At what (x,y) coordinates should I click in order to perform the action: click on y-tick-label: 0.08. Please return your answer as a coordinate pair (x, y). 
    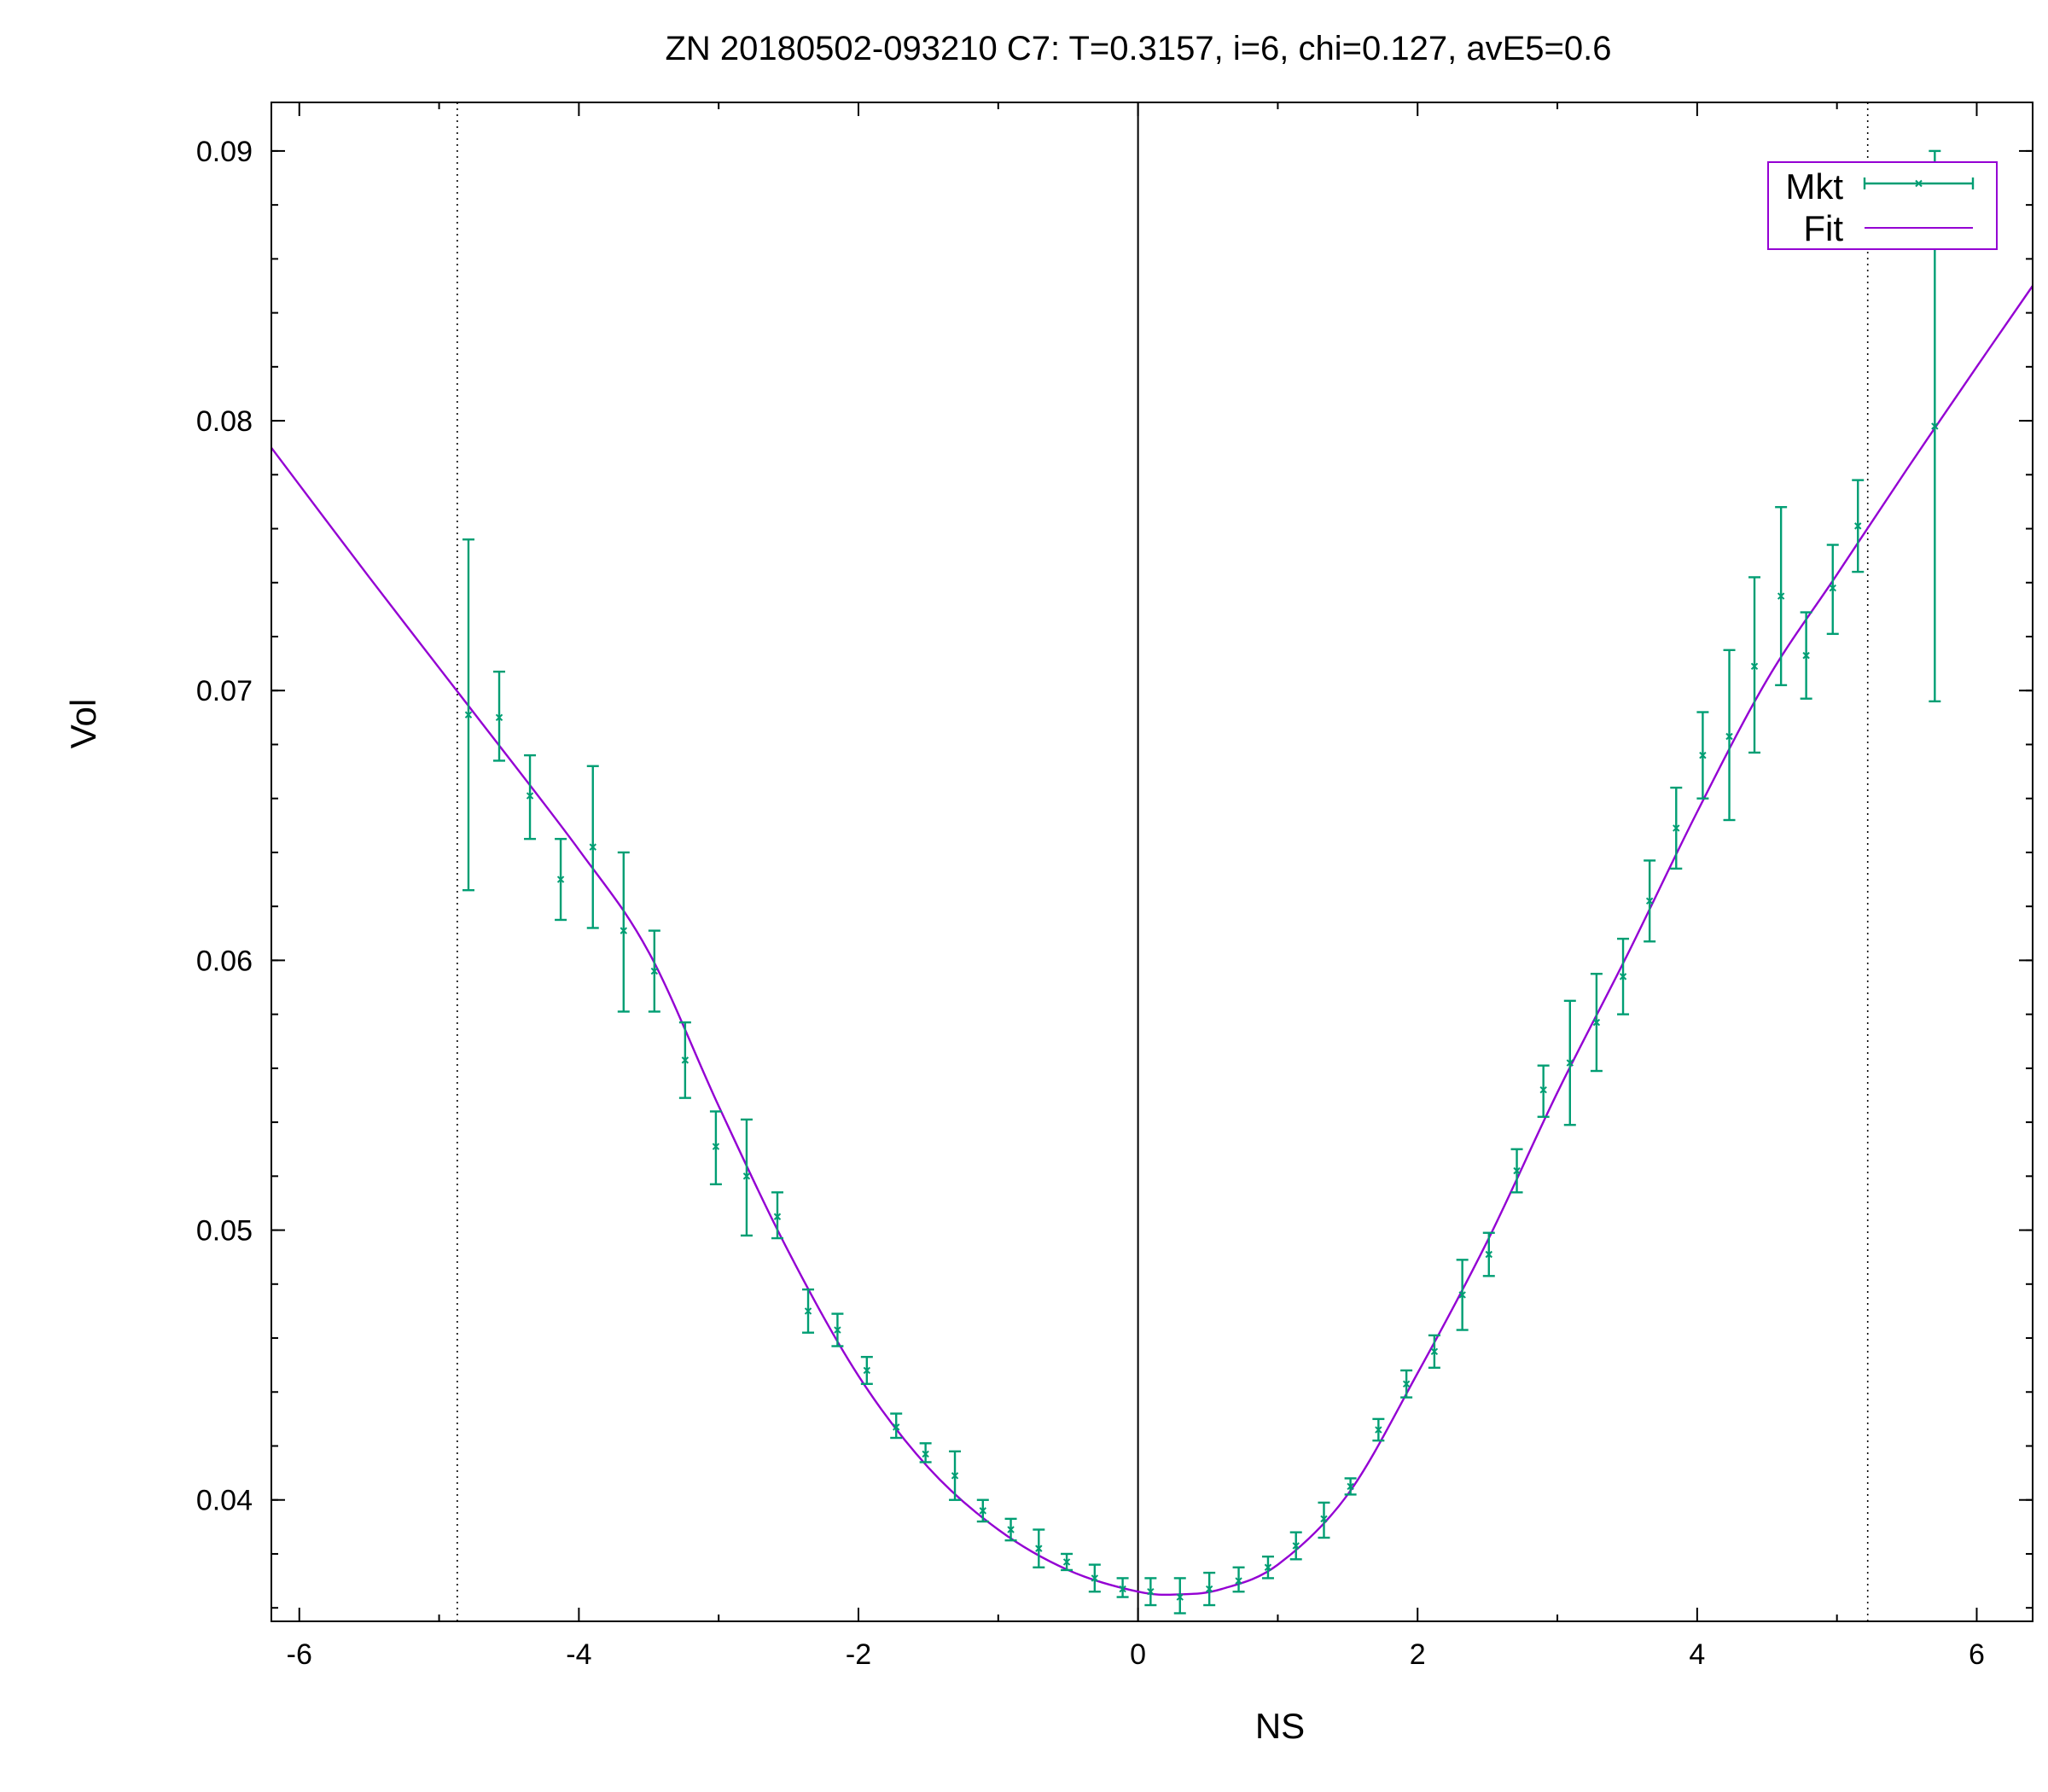
    Looking at the image, I should click on (225, 421).